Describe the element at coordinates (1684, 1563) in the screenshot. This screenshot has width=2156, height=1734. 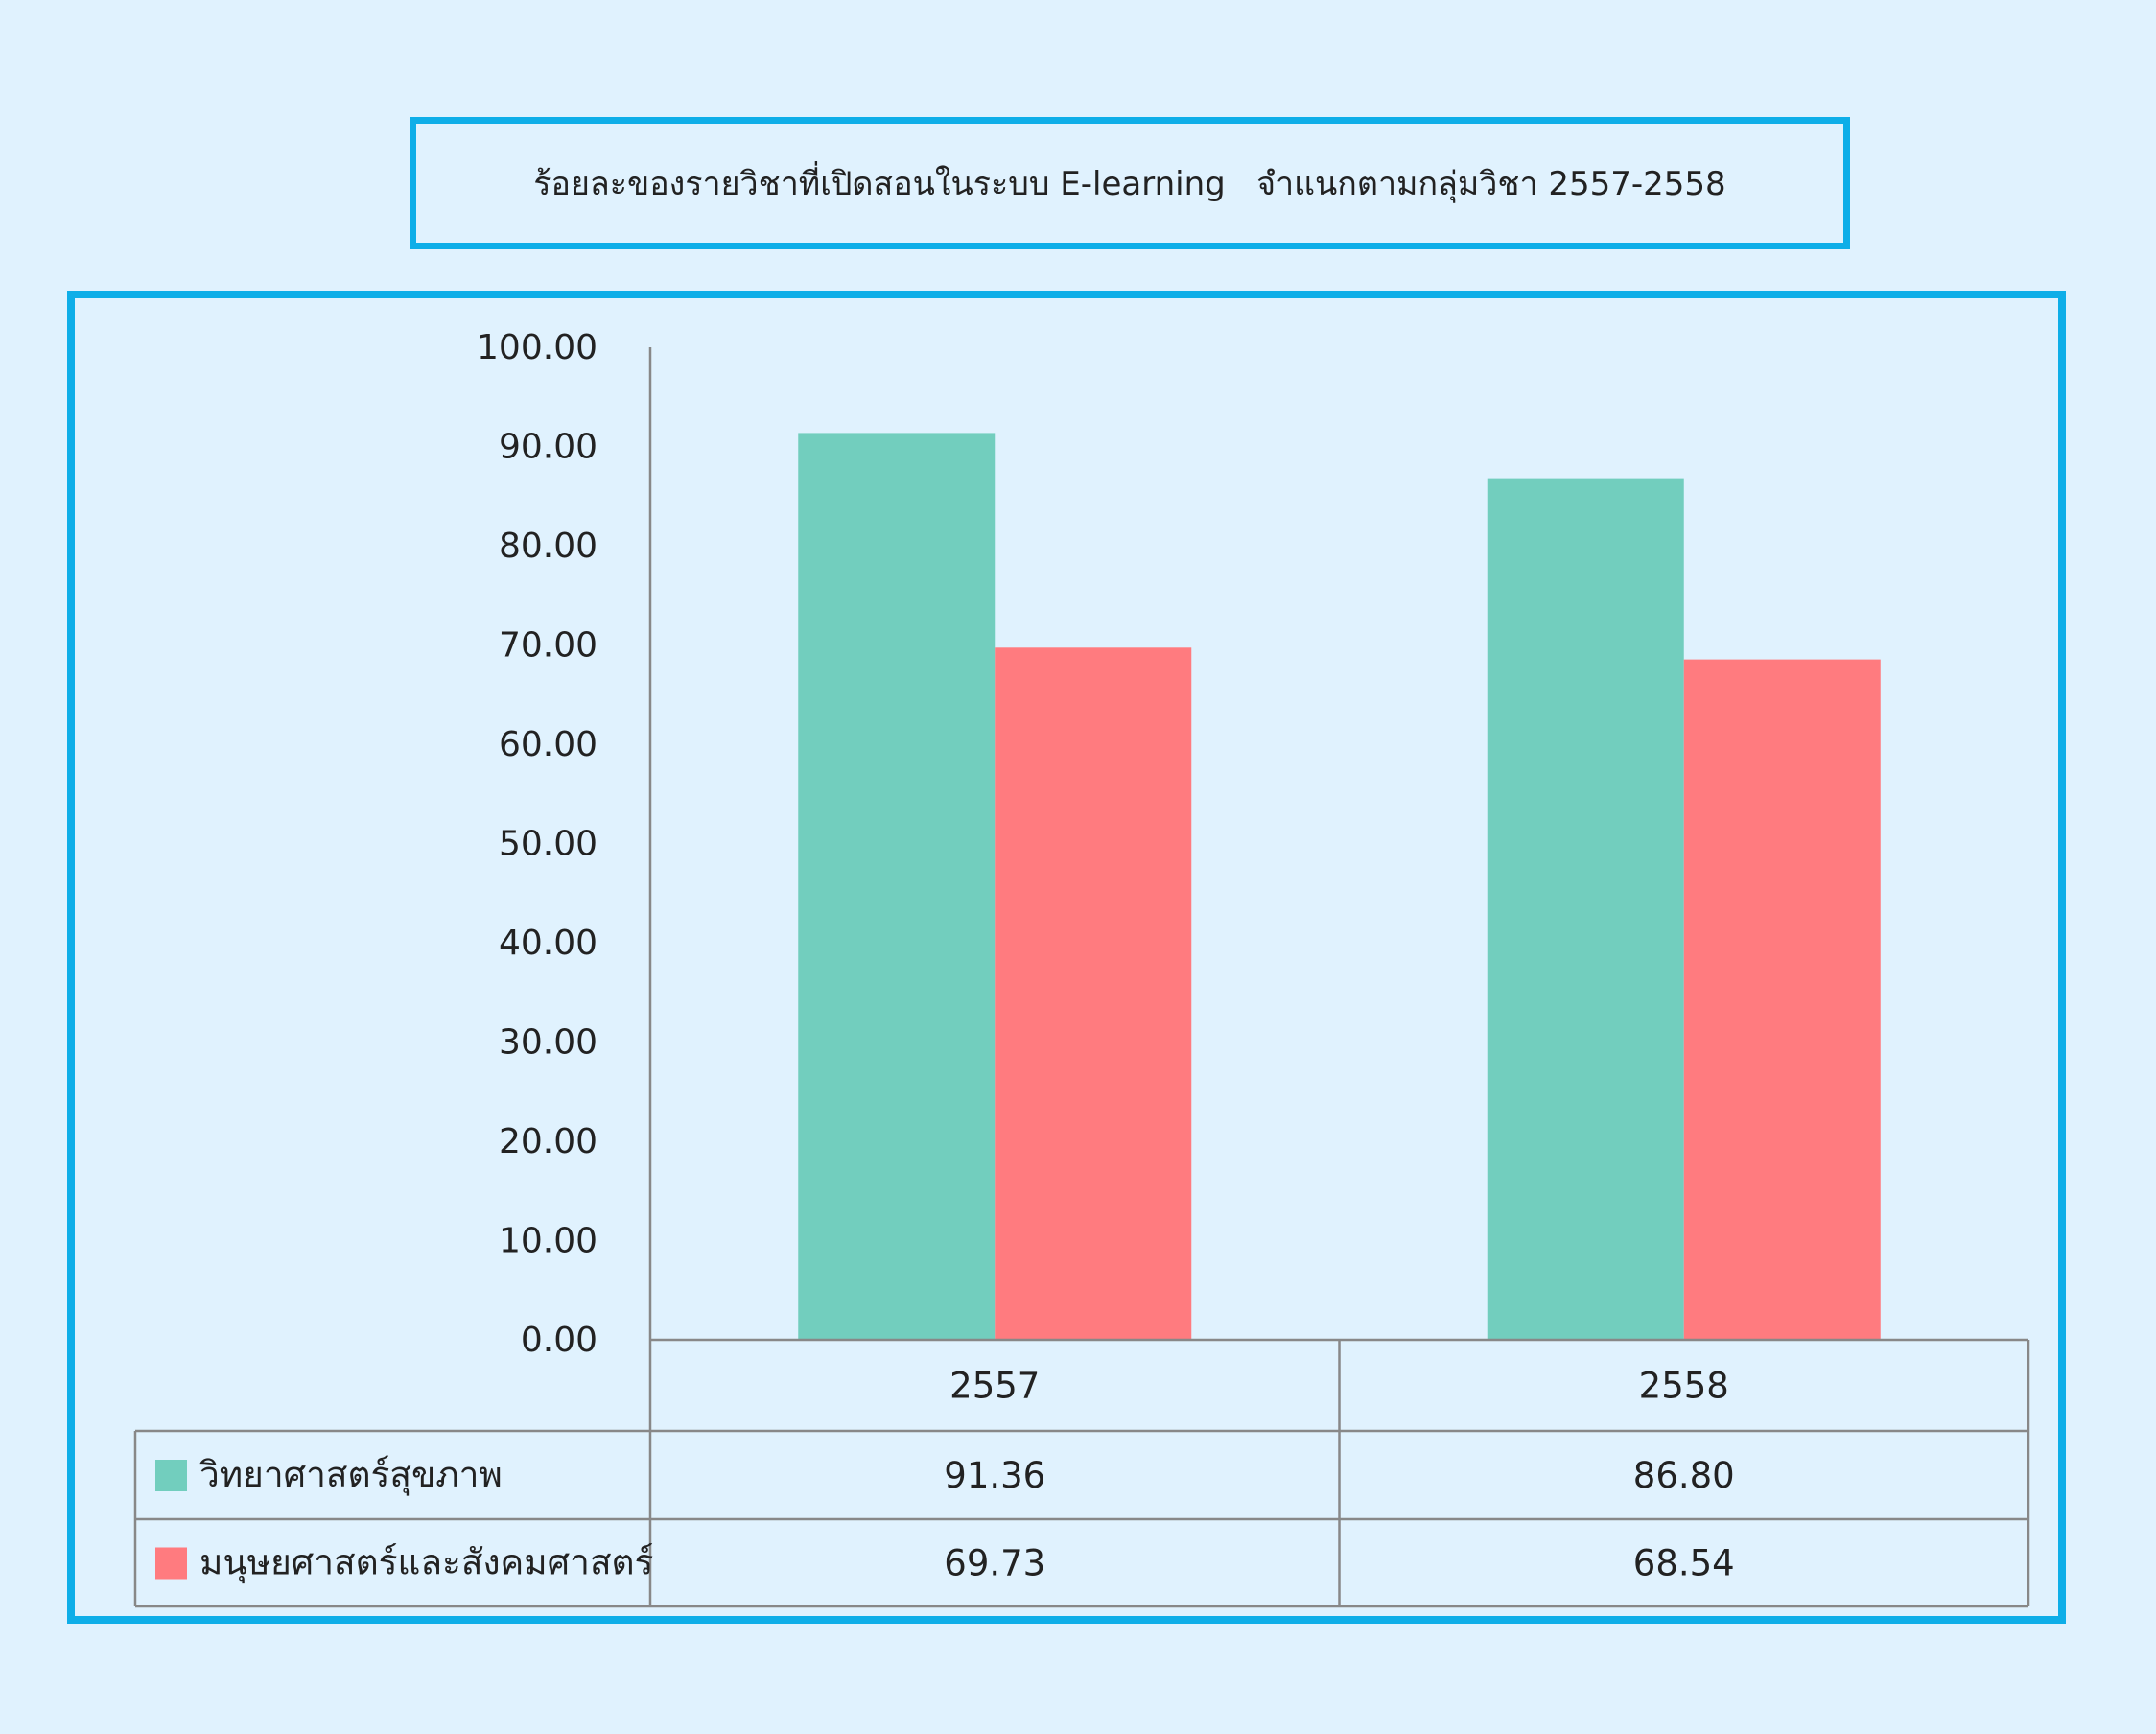
I see `data-value-label: 68.54` at that location.